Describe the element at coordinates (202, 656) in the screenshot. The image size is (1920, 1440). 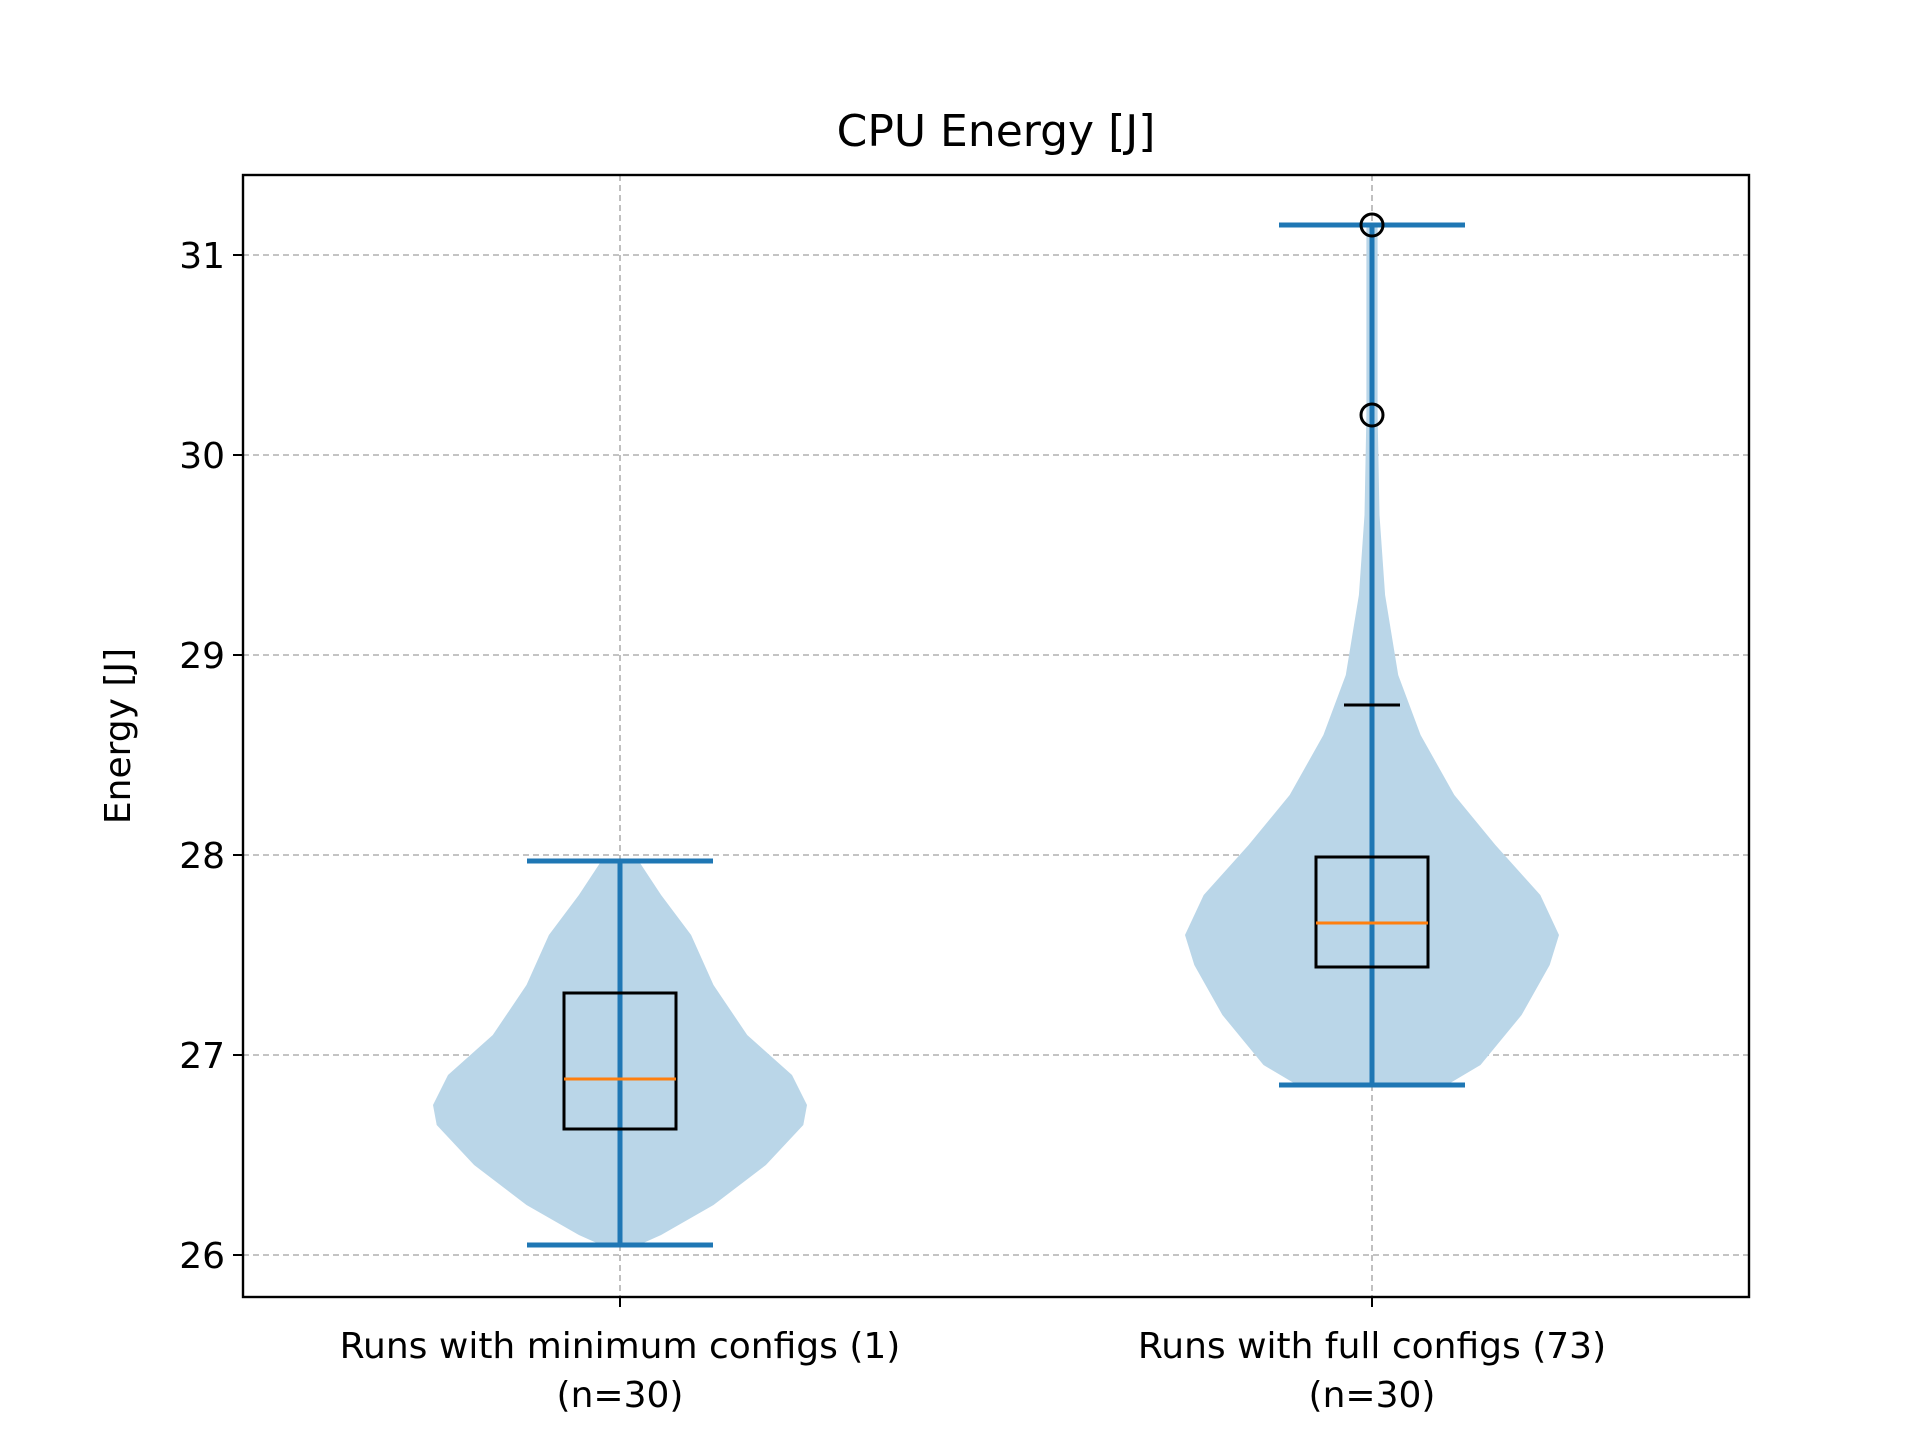
I see `y-tick-label: 29` at that location.